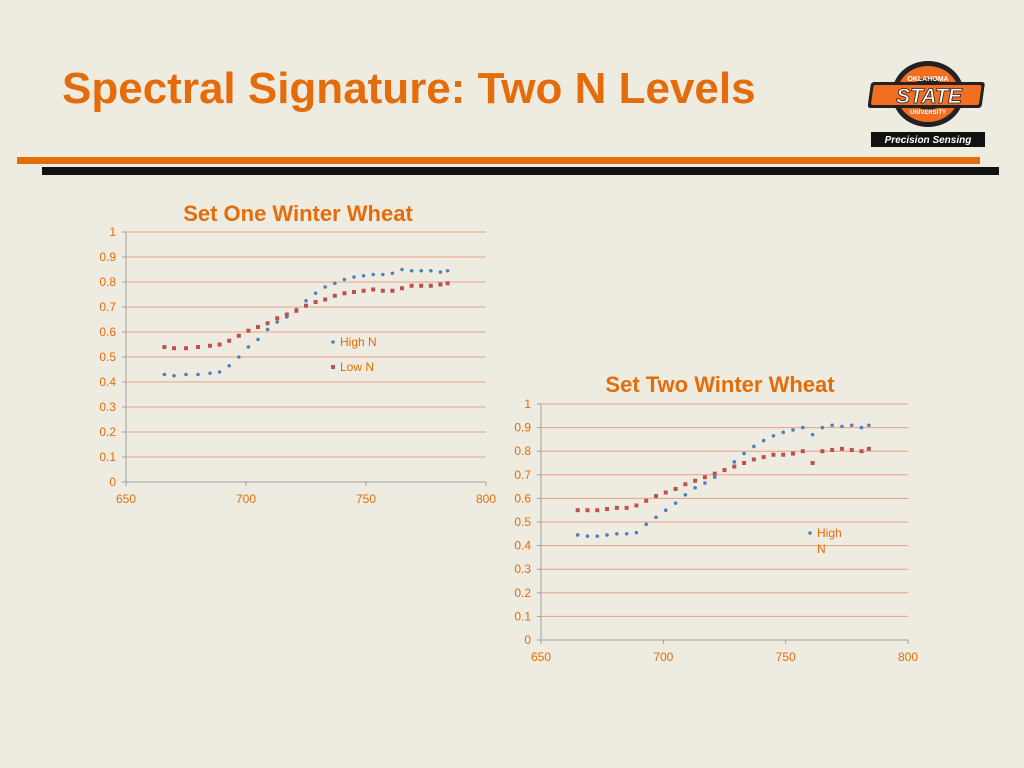 The width and height of the screenshot is (1024, 768). What do you see at coordinates (520, 171) in the screenshot?
I see `title-underline-black` at bounding box center [520, 171].